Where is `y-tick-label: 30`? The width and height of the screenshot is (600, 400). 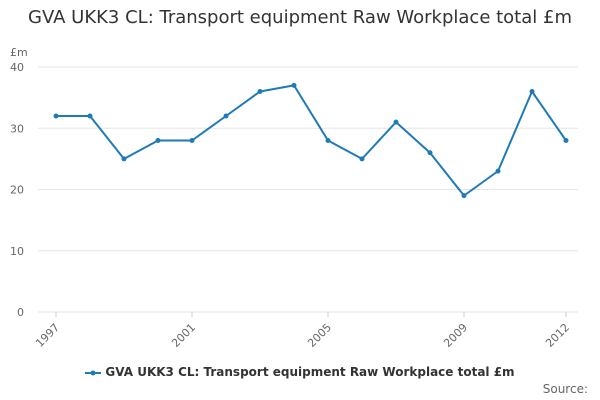 y-tick-label: 30 is located at coordinates (17, 128).